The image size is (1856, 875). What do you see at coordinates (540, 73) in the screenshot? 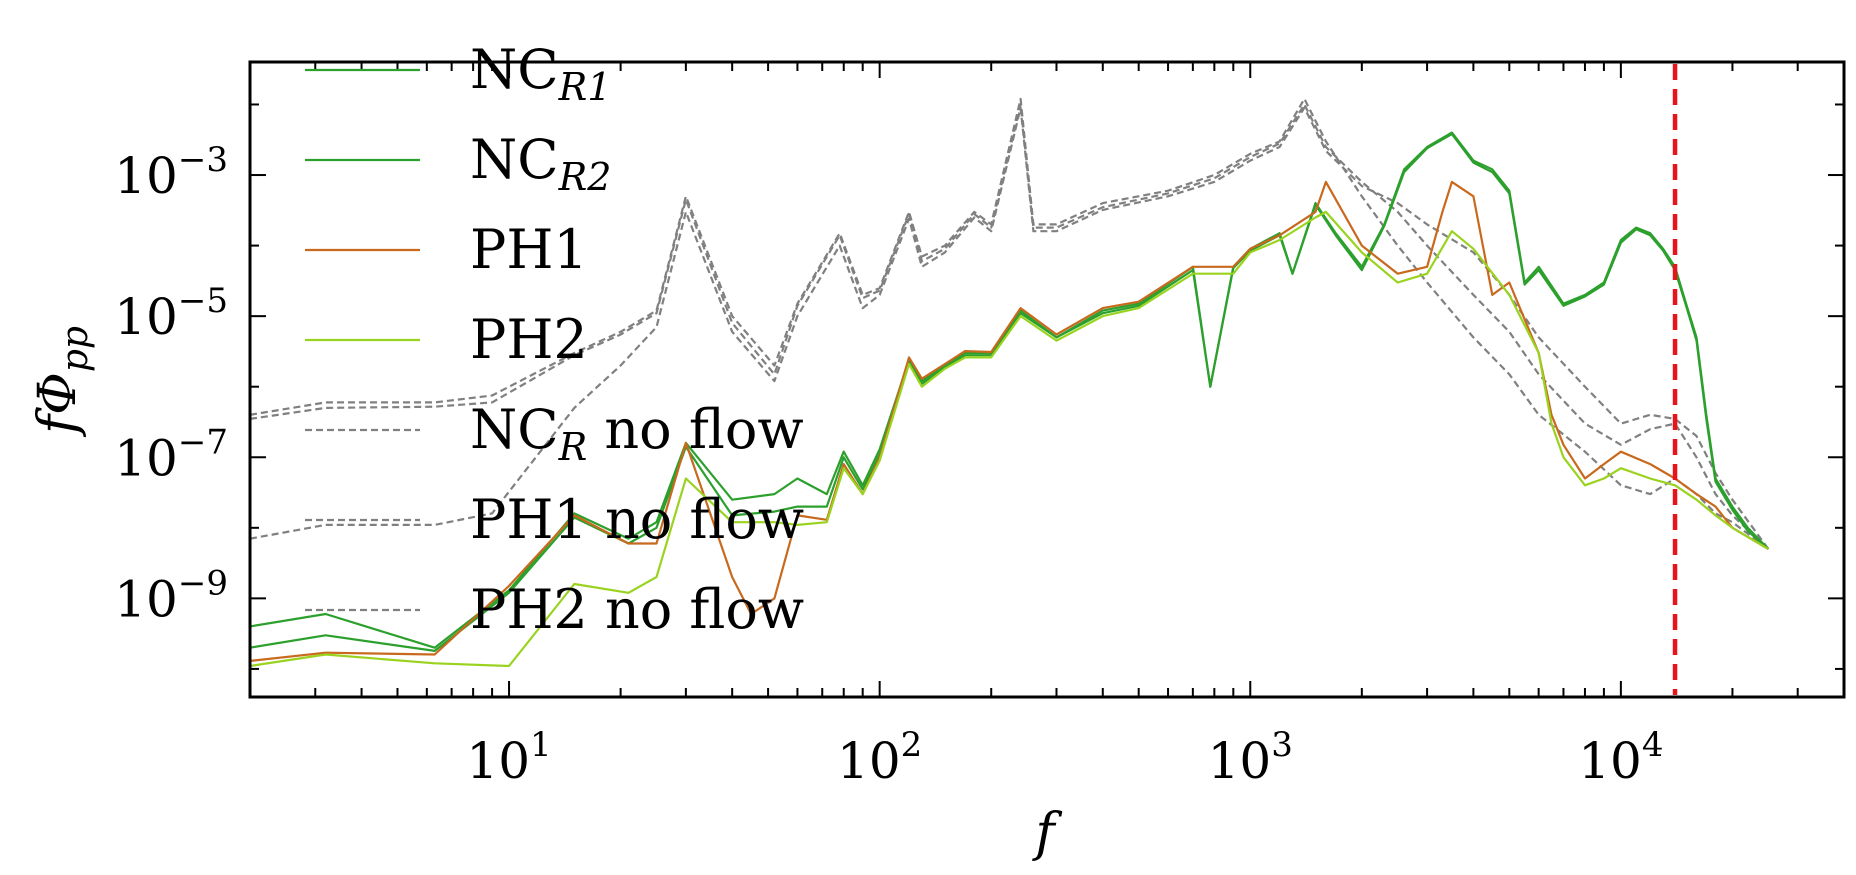
I see `legend-label-0: NCR1` at bounding box center [540, 73].